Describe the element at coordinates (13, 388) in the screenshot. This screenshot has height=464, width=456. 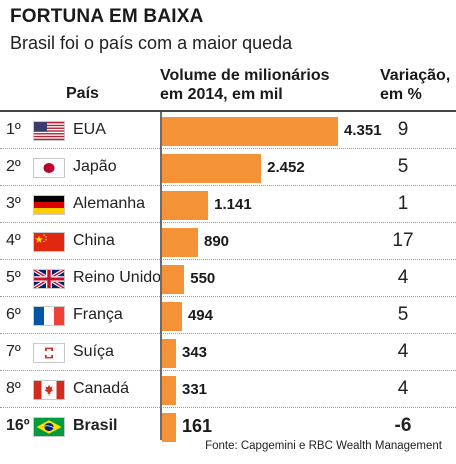
I see `rank-label: 8º` at that location.